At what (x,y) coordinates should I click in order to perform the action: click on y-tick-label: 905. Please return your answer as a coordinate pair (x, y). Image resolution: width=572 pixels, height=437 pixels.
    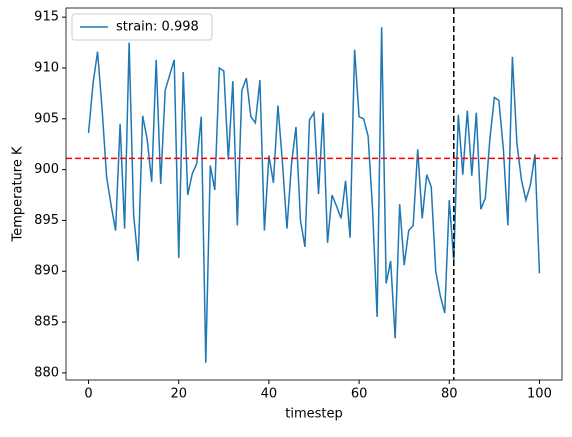
    Looking at the image, I should click on (46, 118).